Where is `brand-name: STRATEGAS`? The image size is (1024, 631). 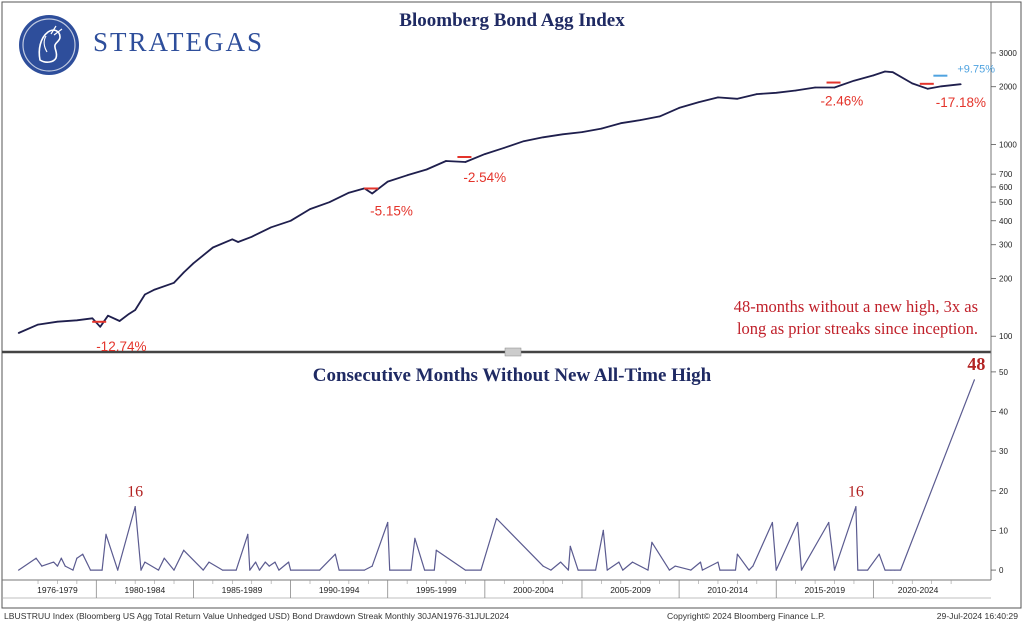 brand-name: STRATEGAS is located at coordinates (179, 42).